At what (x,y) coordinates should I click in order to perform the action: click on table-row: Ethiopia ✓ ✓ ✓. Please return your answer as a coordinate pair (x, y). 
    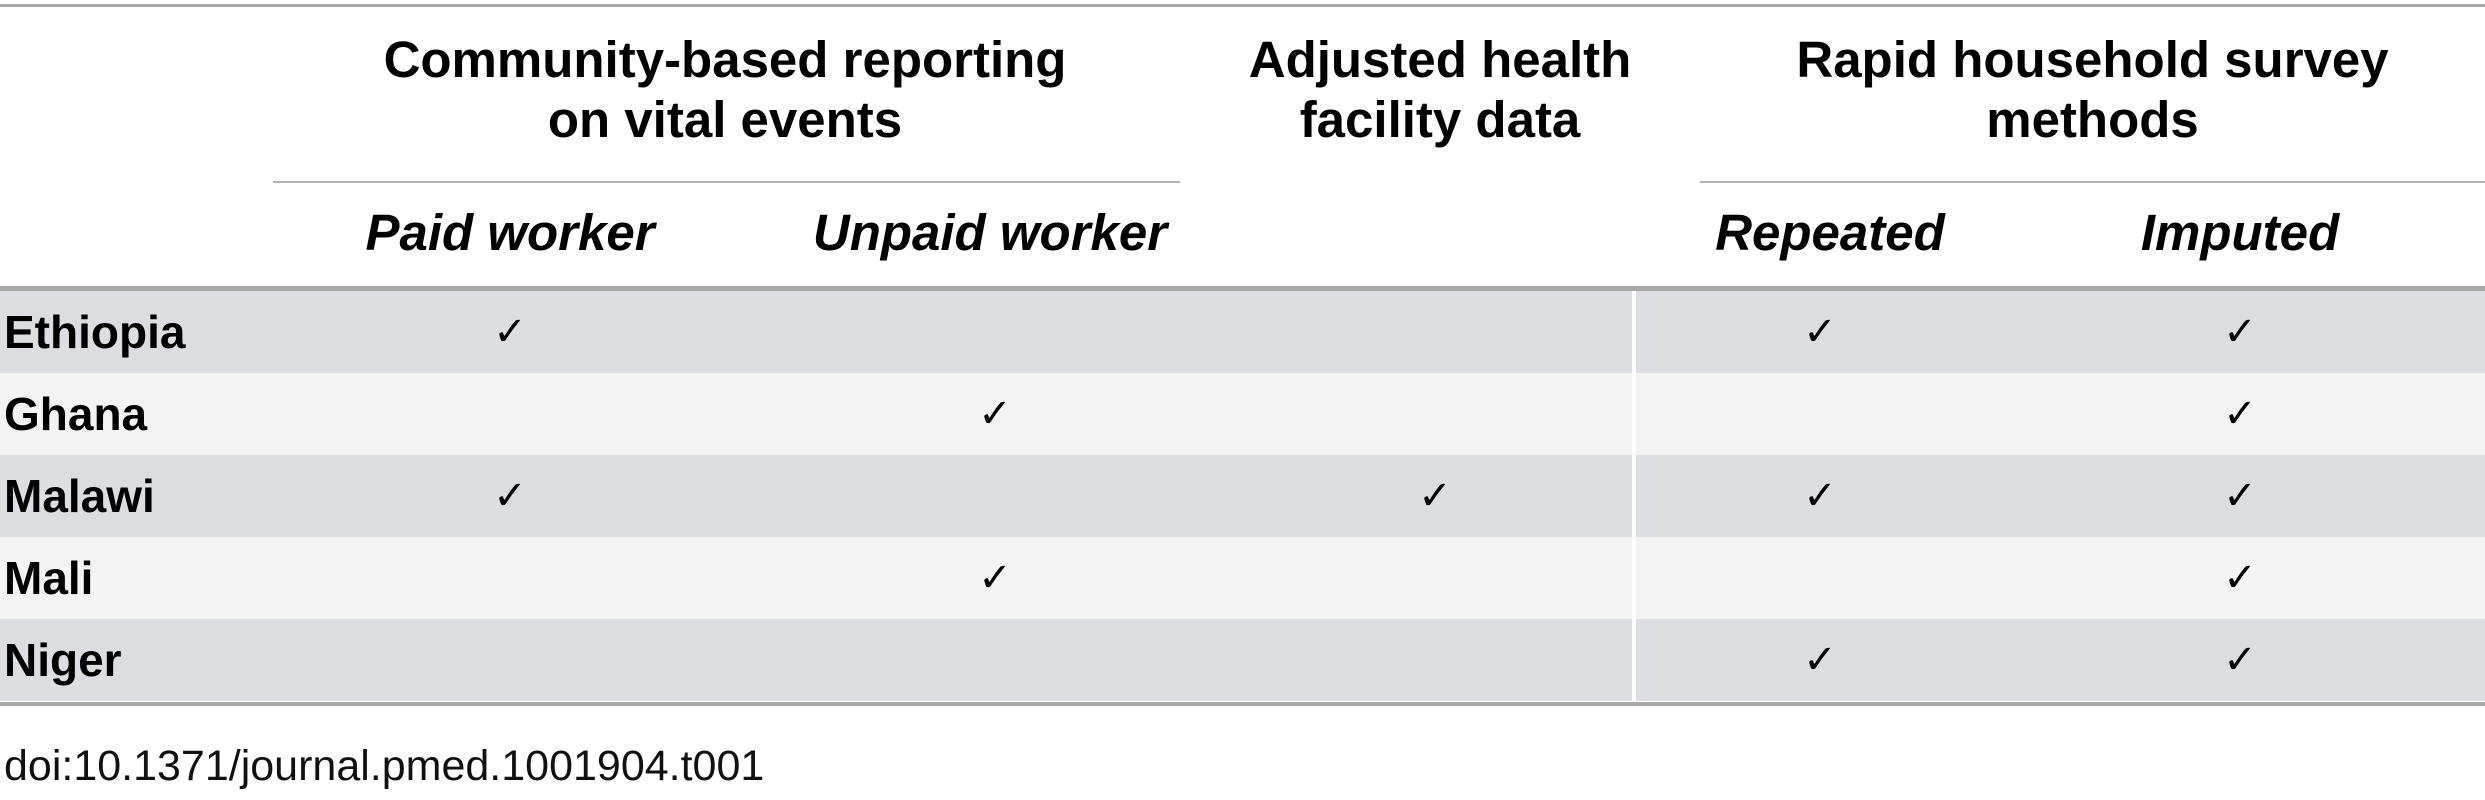
    Looking at the image, I should click on (1242, 332).